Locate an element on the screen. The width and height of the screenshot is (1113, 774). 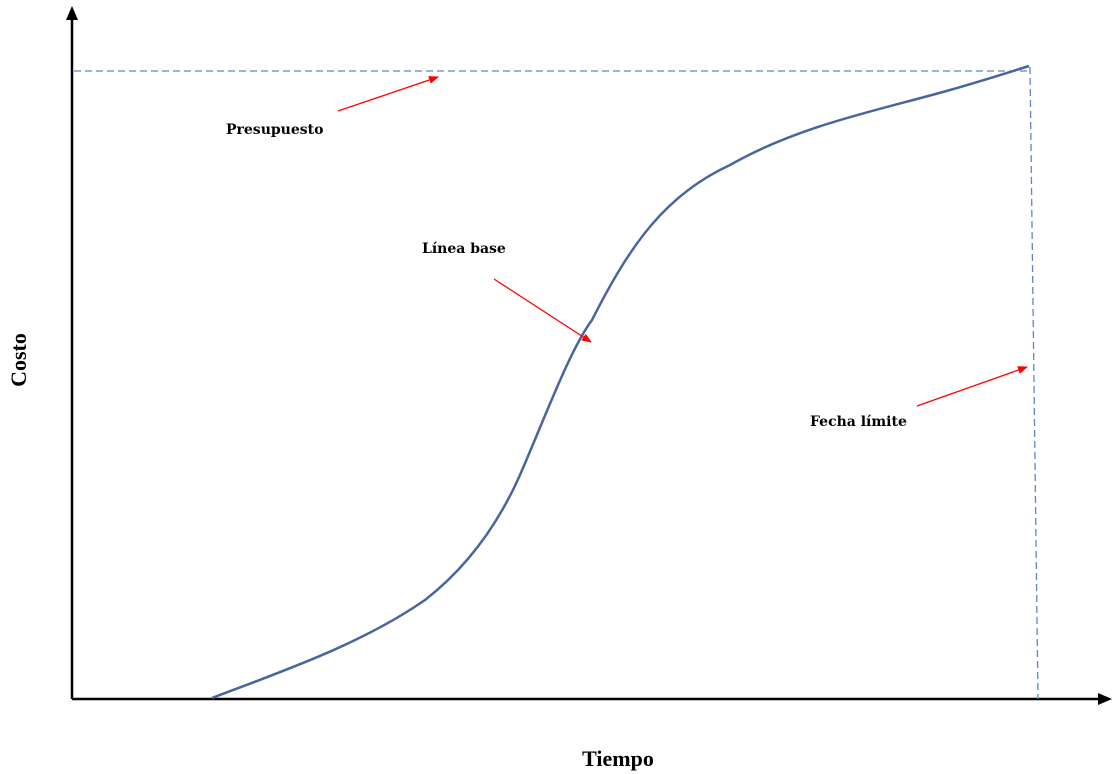
x-axis-title: Tiempo is located at coordinates (618, 758).